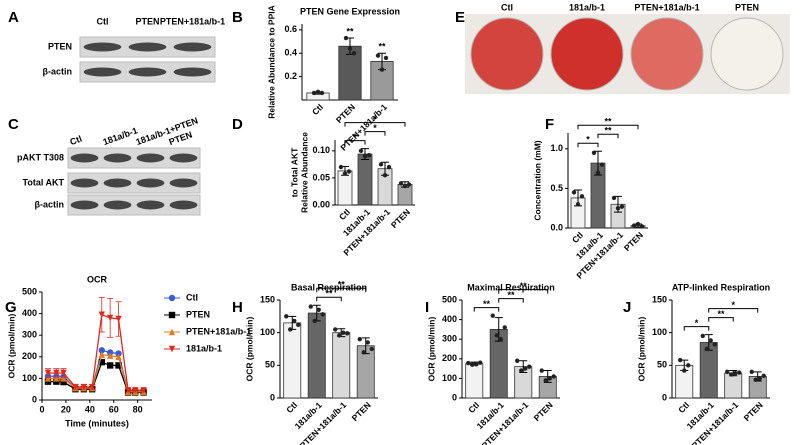 Image resolution: width=800 pixels, height=445 pixels. What do you see at coordinates (13, 124) in the screenshot?
I see `panel-label: C` at bounding box center [13, 124].